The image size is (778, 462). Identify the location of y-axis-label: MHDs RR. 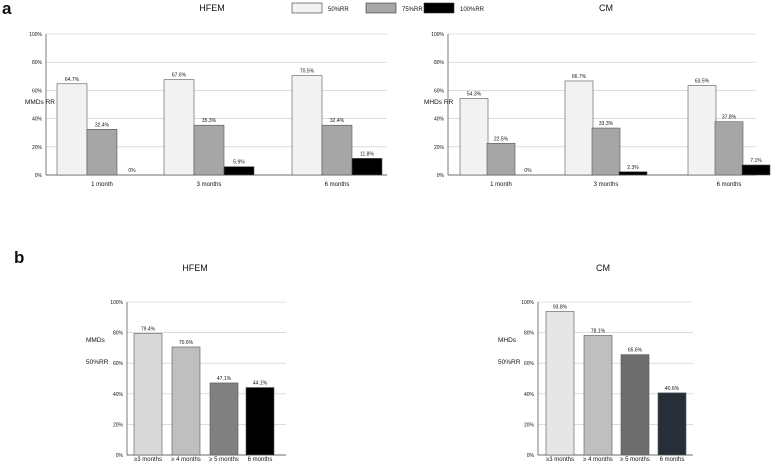
(439, 102).